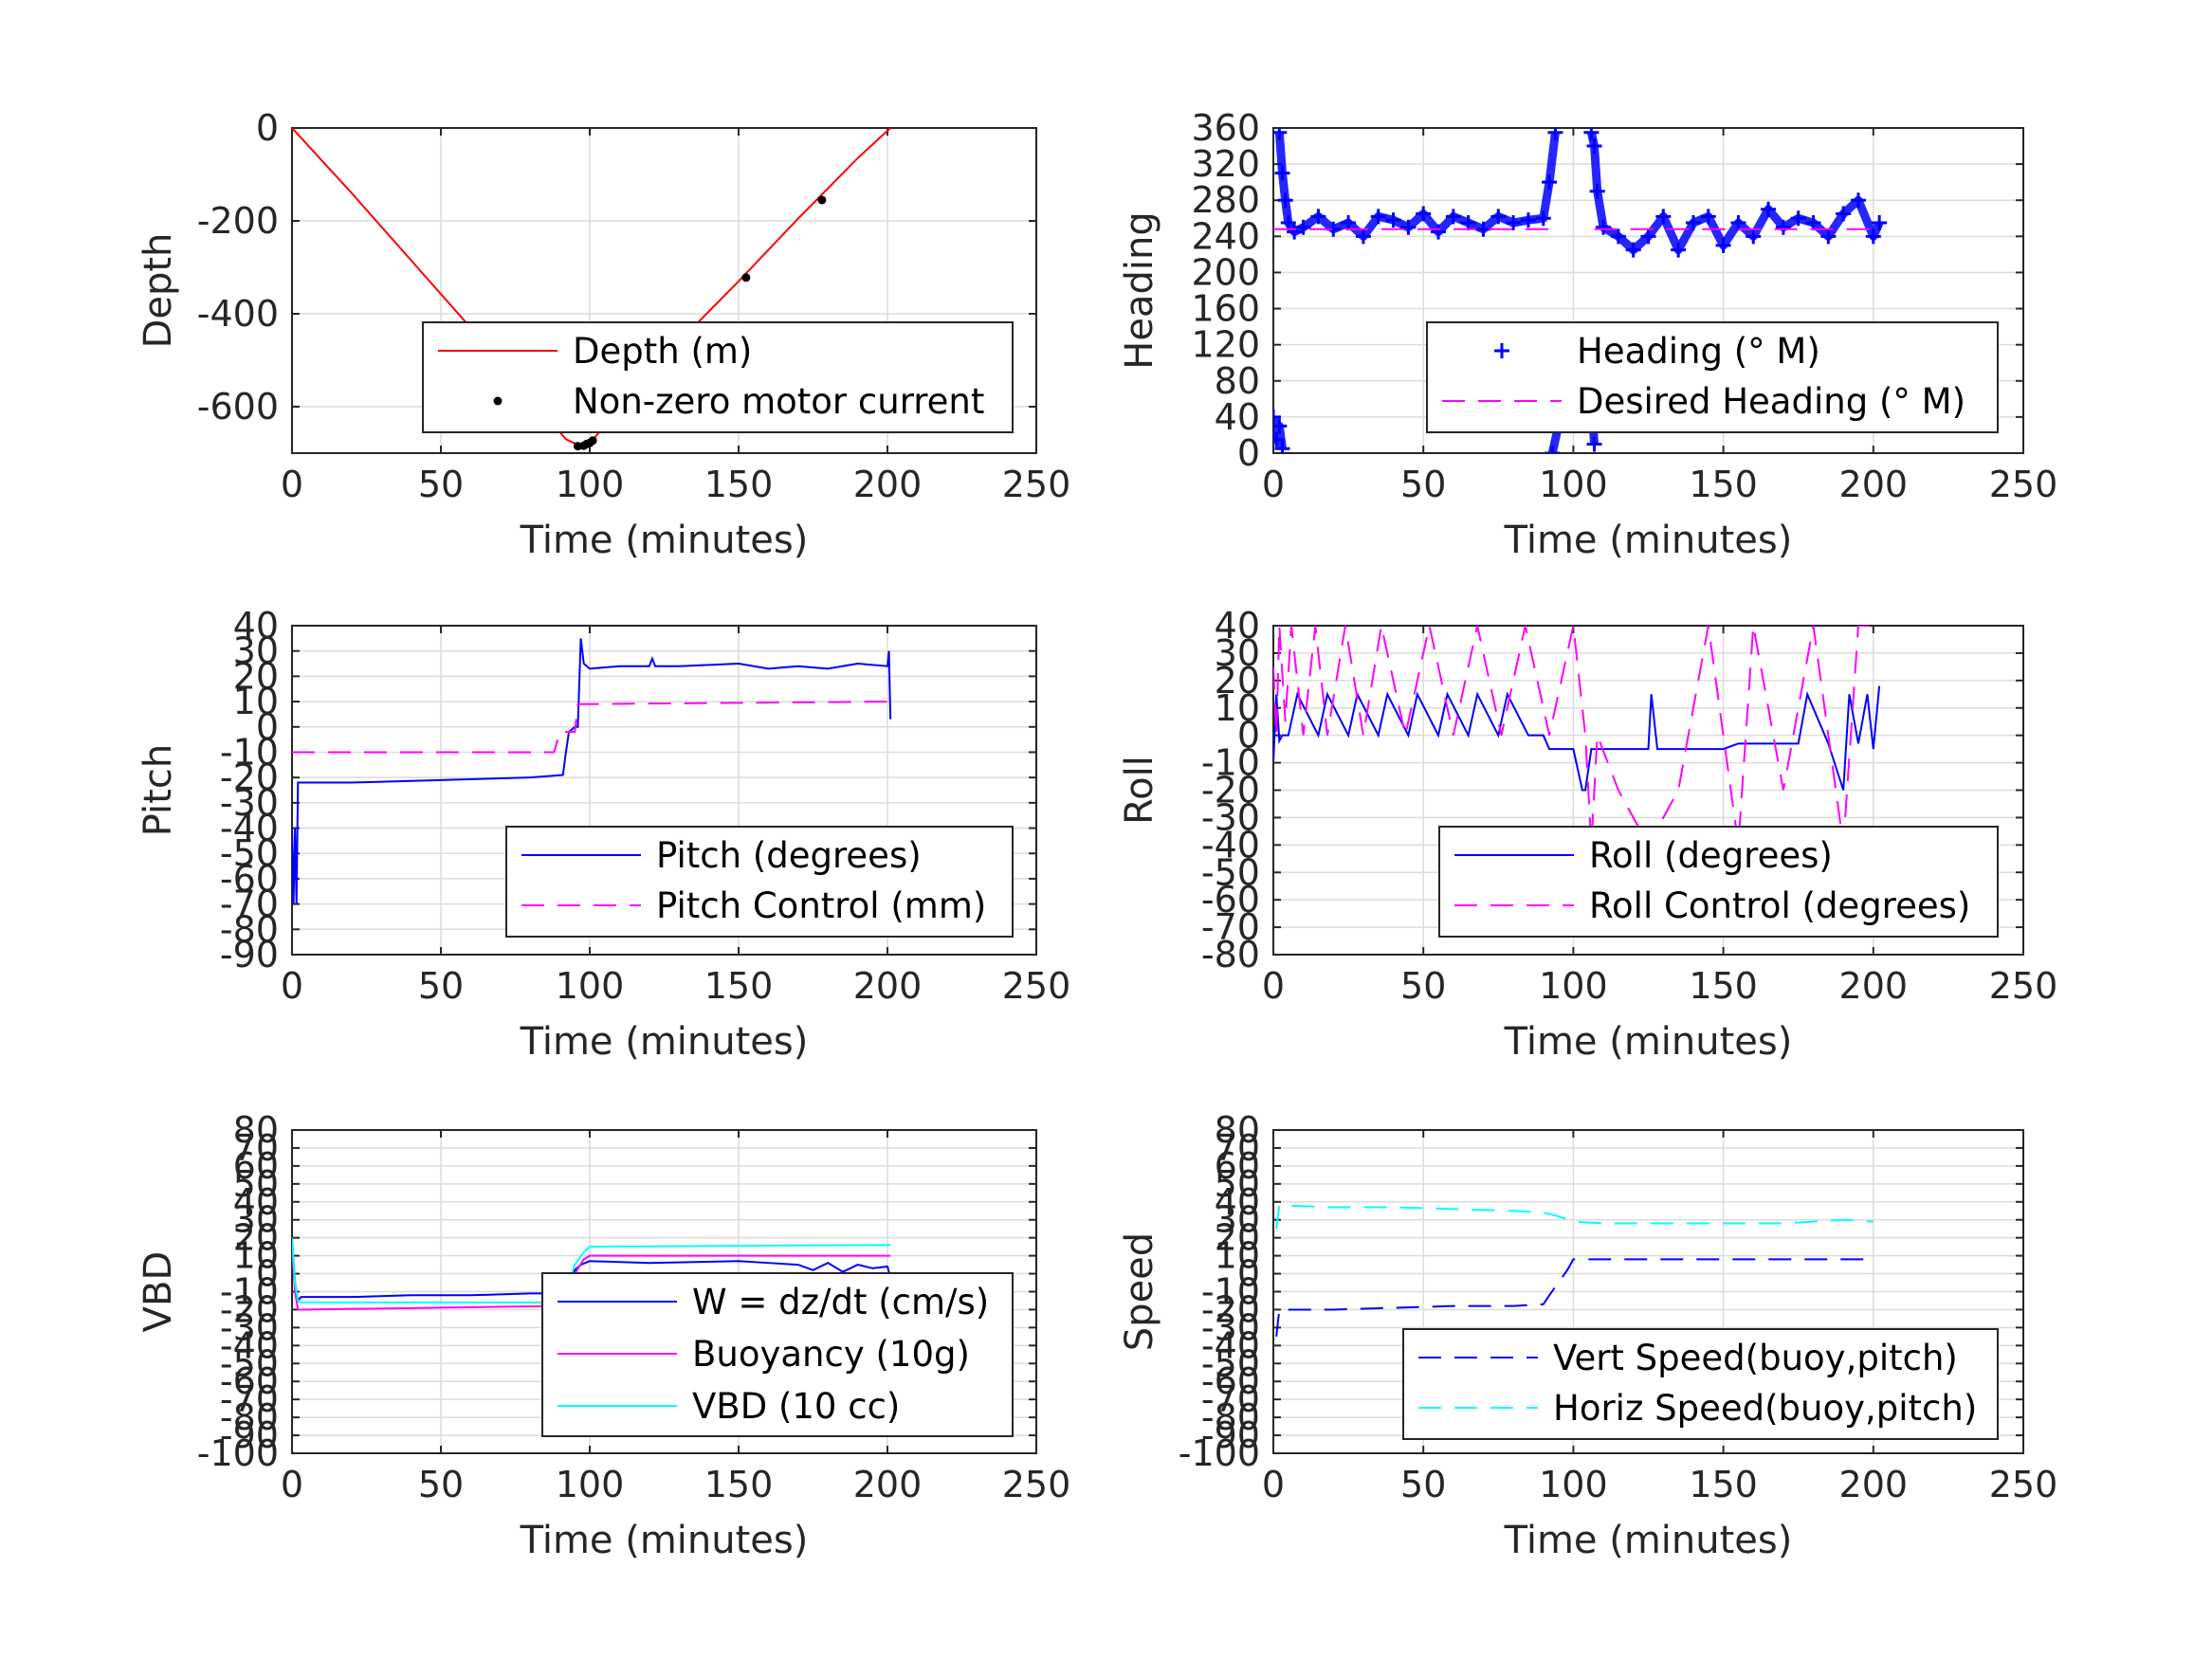 Image resolution: width=2212 pixels, height=1659 pixels. Describe the element at coordinates (1723, 986) in the screenshot. I see `x-tick-label: 150` at that location.